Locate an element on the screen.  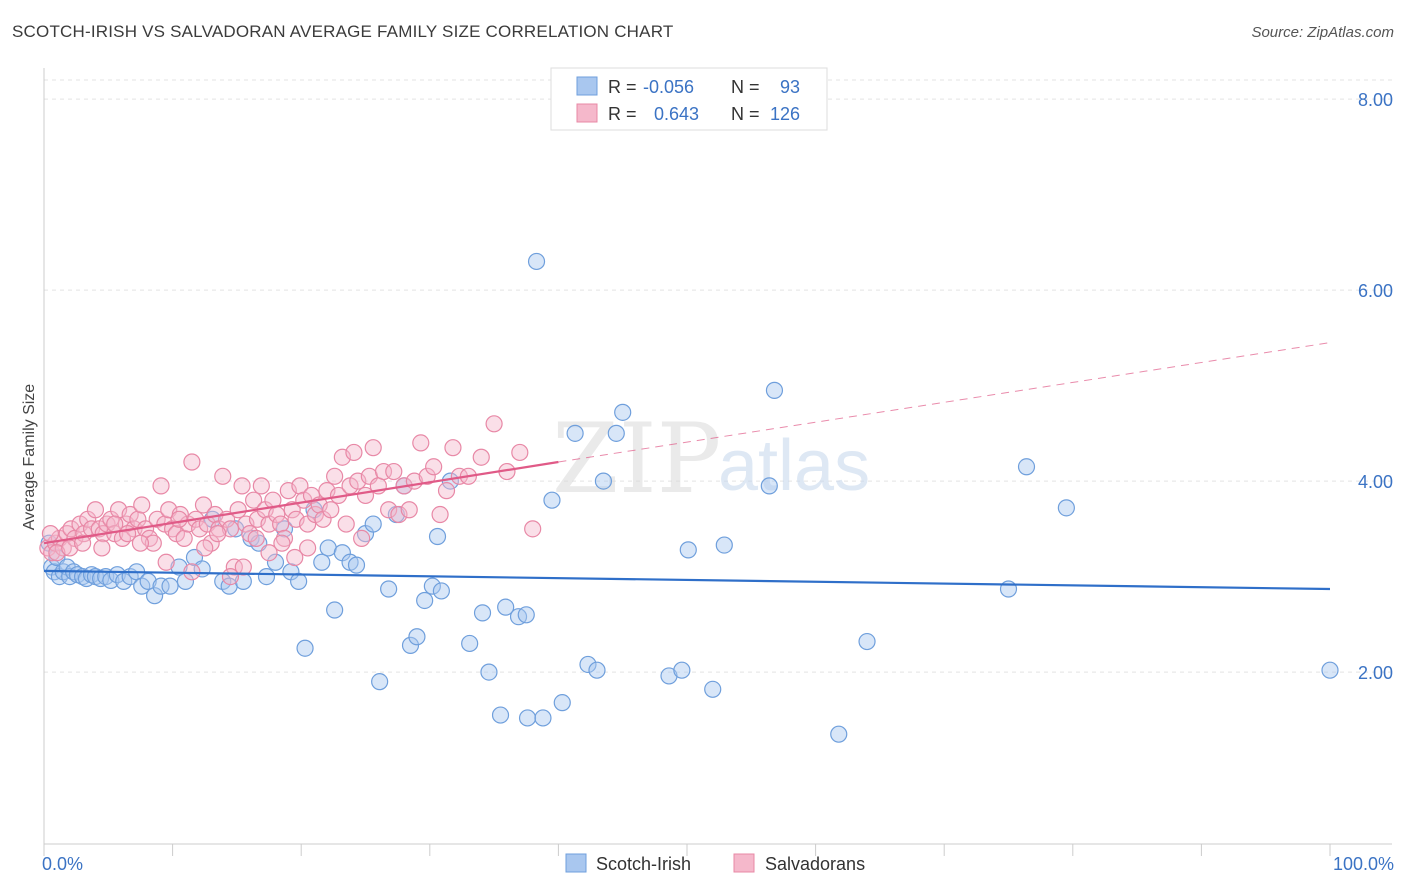
x-tick-label-min: 0.0% is located at coordinates (62, 864).